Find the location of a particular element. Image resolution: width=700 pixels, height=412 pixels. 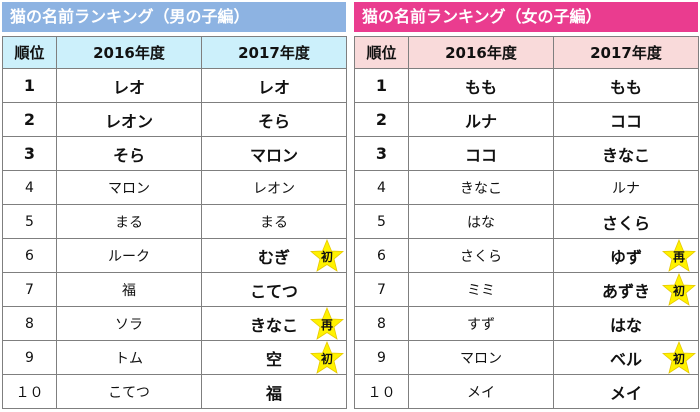

table-row: 6 さくら ゆず 再 is located at coordinates (526, 255).